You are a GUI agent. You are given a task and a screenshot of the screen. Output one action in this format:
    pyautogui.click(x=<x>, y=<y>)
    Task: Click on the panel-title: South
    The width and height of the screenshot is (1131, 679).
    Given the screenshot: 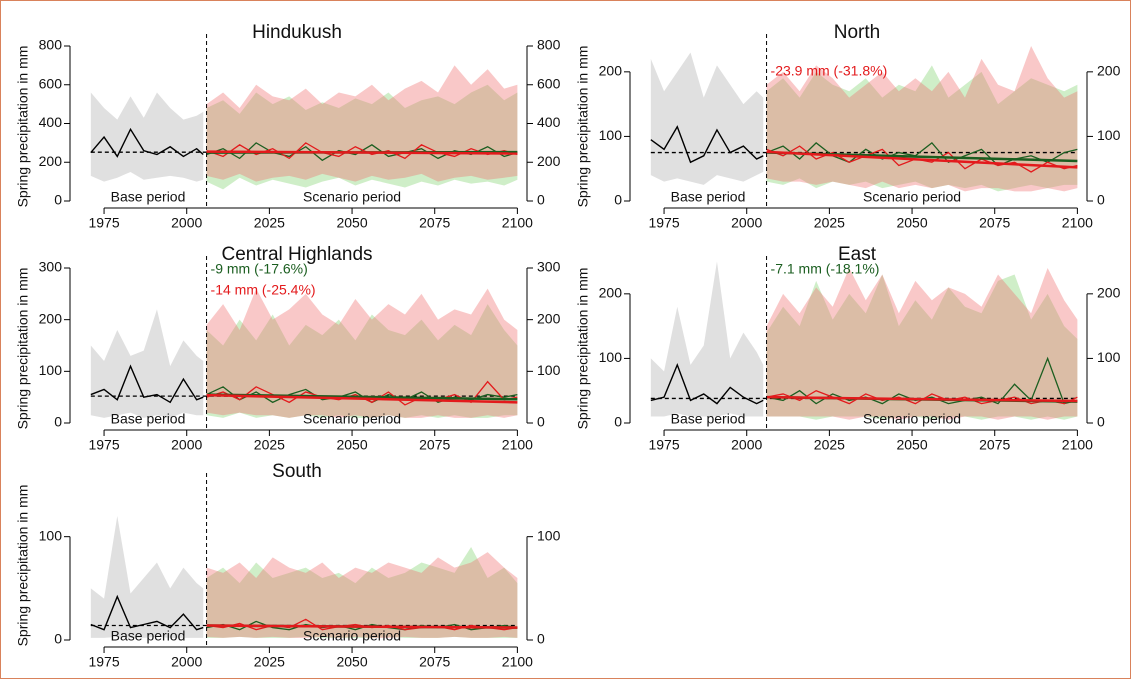 What is the action you would take?
    pyautogui.click(x=297, y=471)
    